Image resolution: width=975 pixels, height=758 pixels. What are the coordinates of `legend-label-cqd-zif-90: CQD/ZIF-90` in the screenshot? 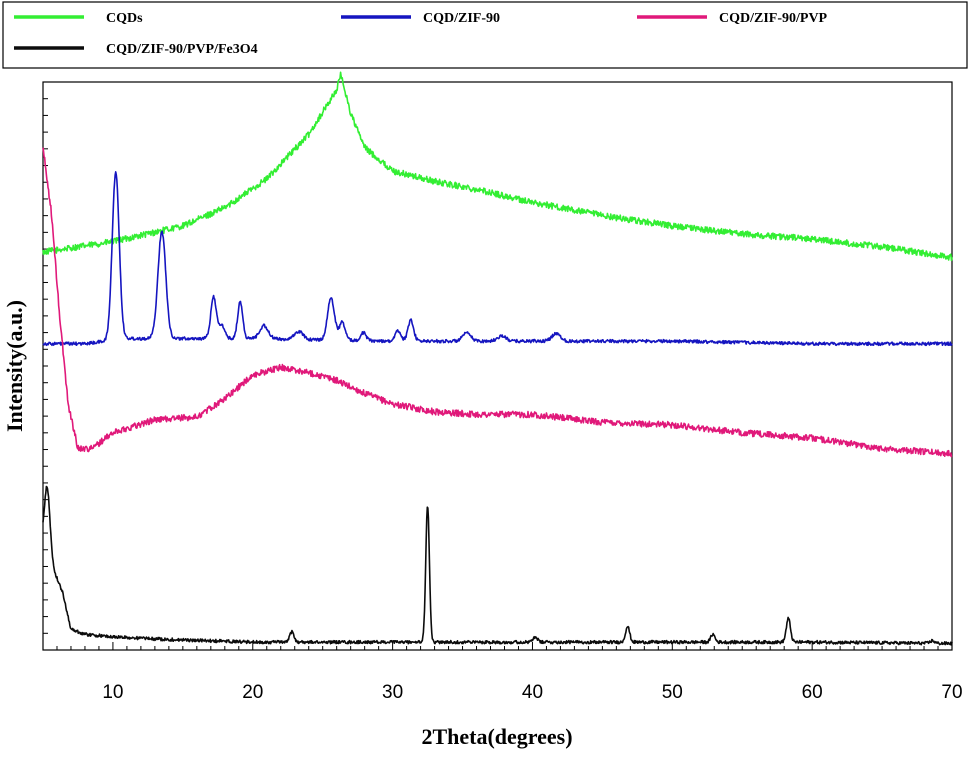 It's located at (461, 18).